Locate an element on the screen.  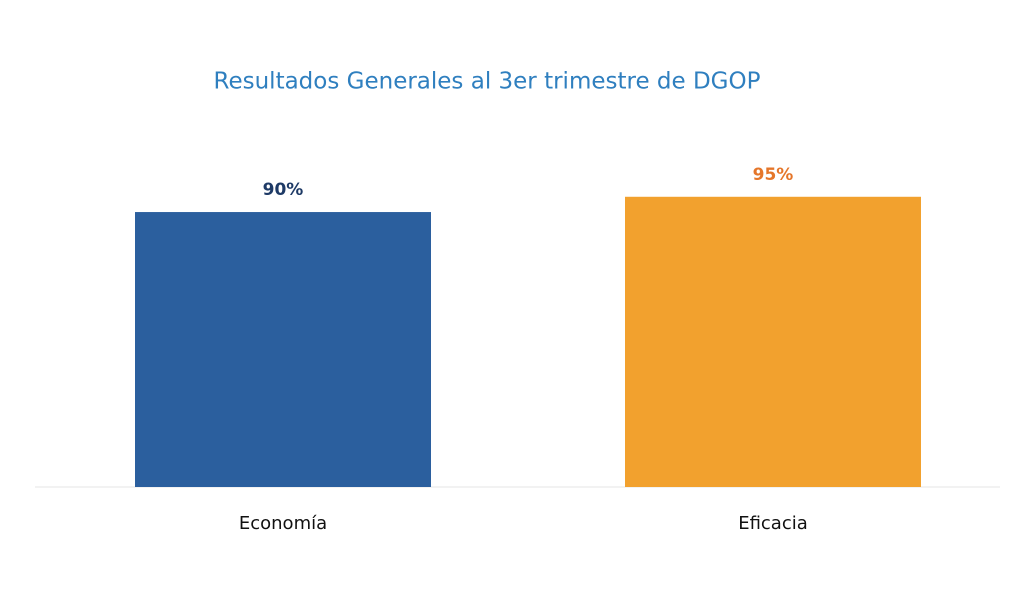
value-label: 95% is located at coordinates (773, 175).